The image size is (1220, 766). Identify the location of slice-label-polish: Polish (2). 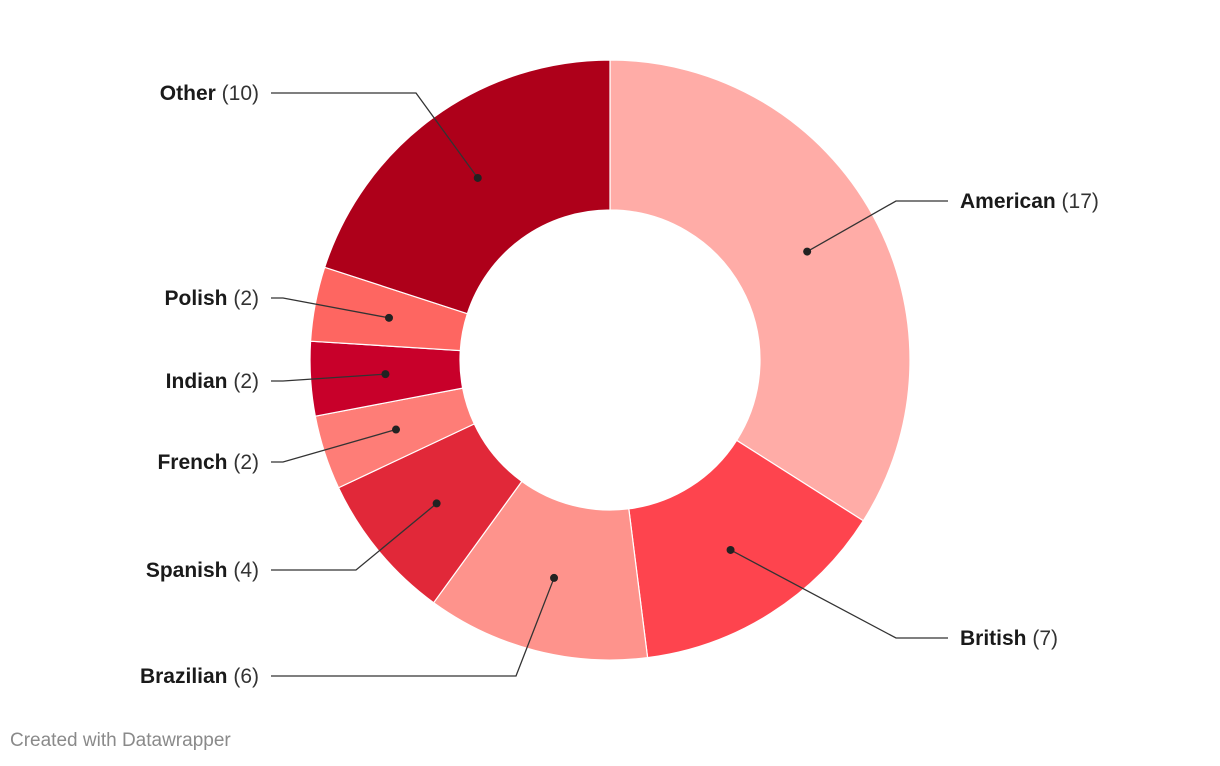
(211, 298).